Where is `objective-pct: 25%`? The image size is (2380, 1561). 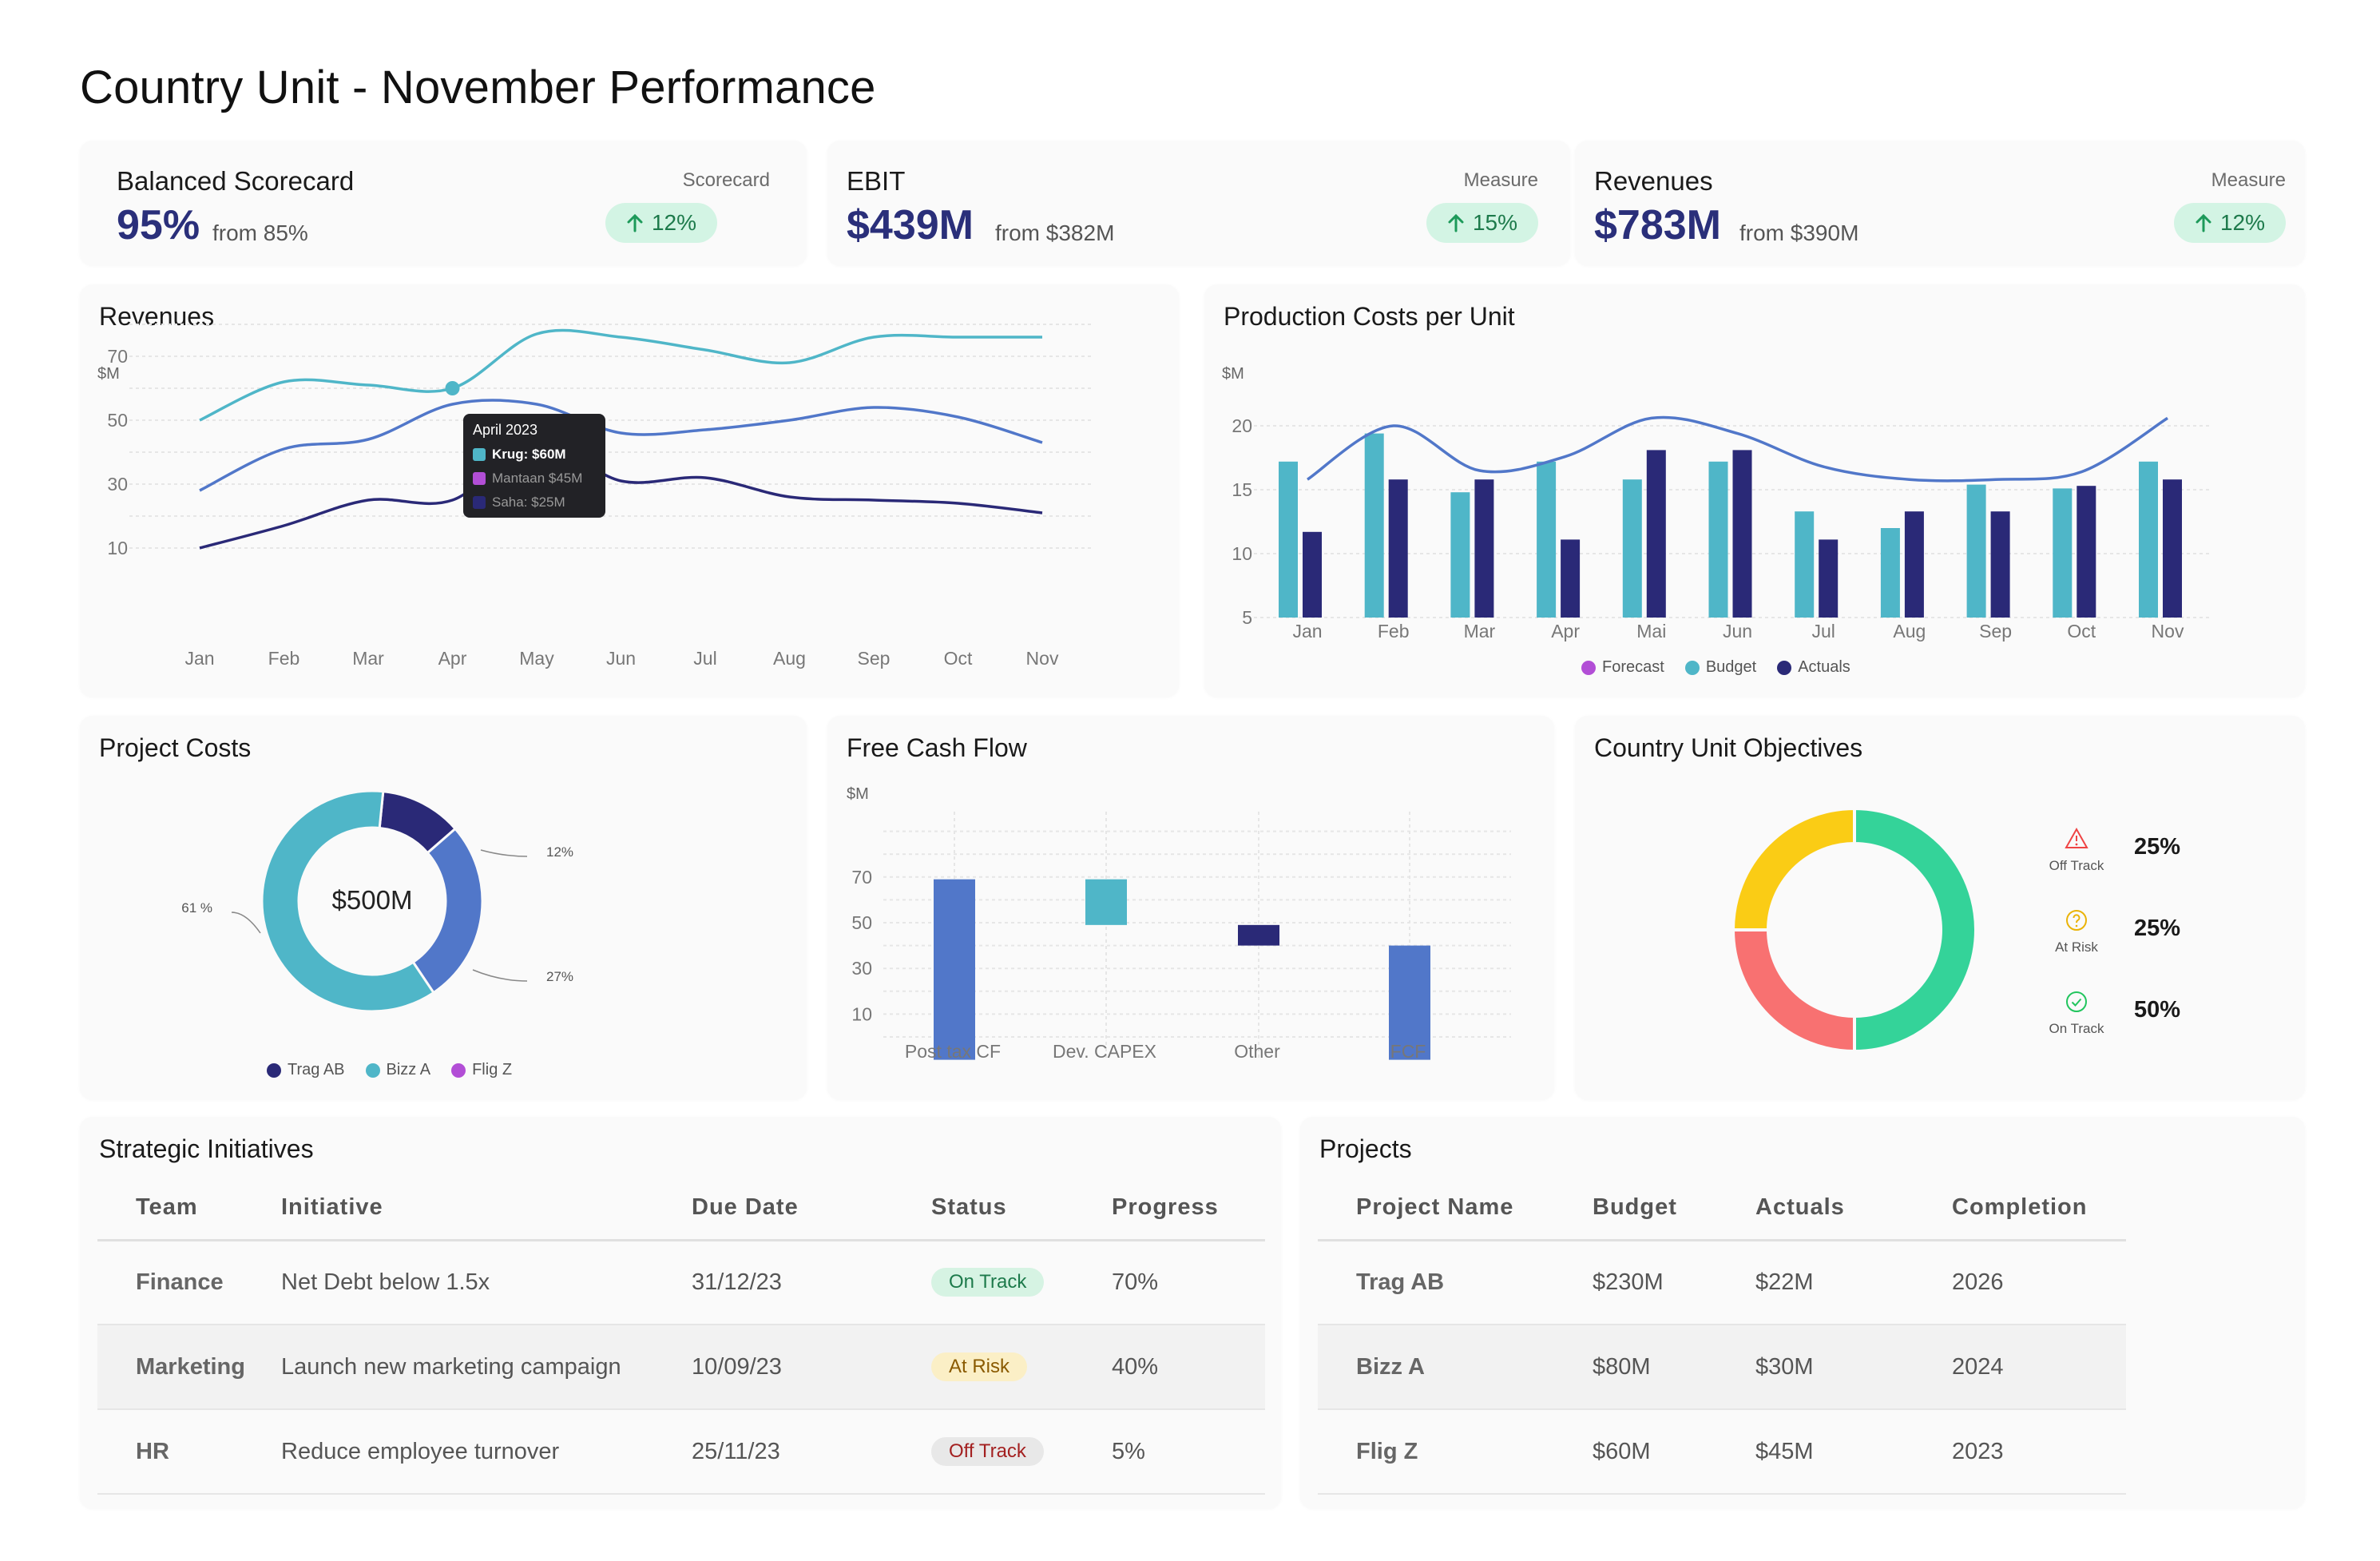
objective-pct: 25% is located at coordinates (2157, 929).